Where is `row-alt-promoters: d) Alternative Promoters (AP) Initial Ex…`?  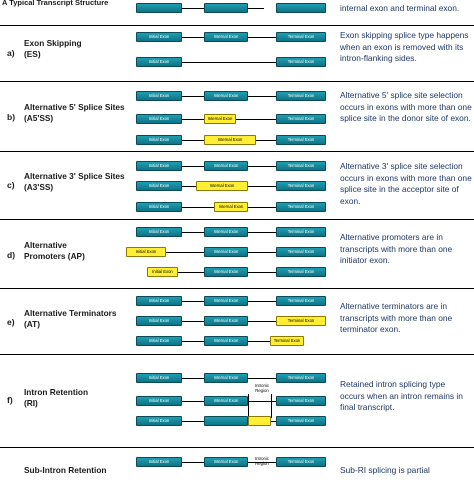 row-alt-promoters: d) Alternative Promoters (AP) Initial Ex… is located at coordinates (237, 254).